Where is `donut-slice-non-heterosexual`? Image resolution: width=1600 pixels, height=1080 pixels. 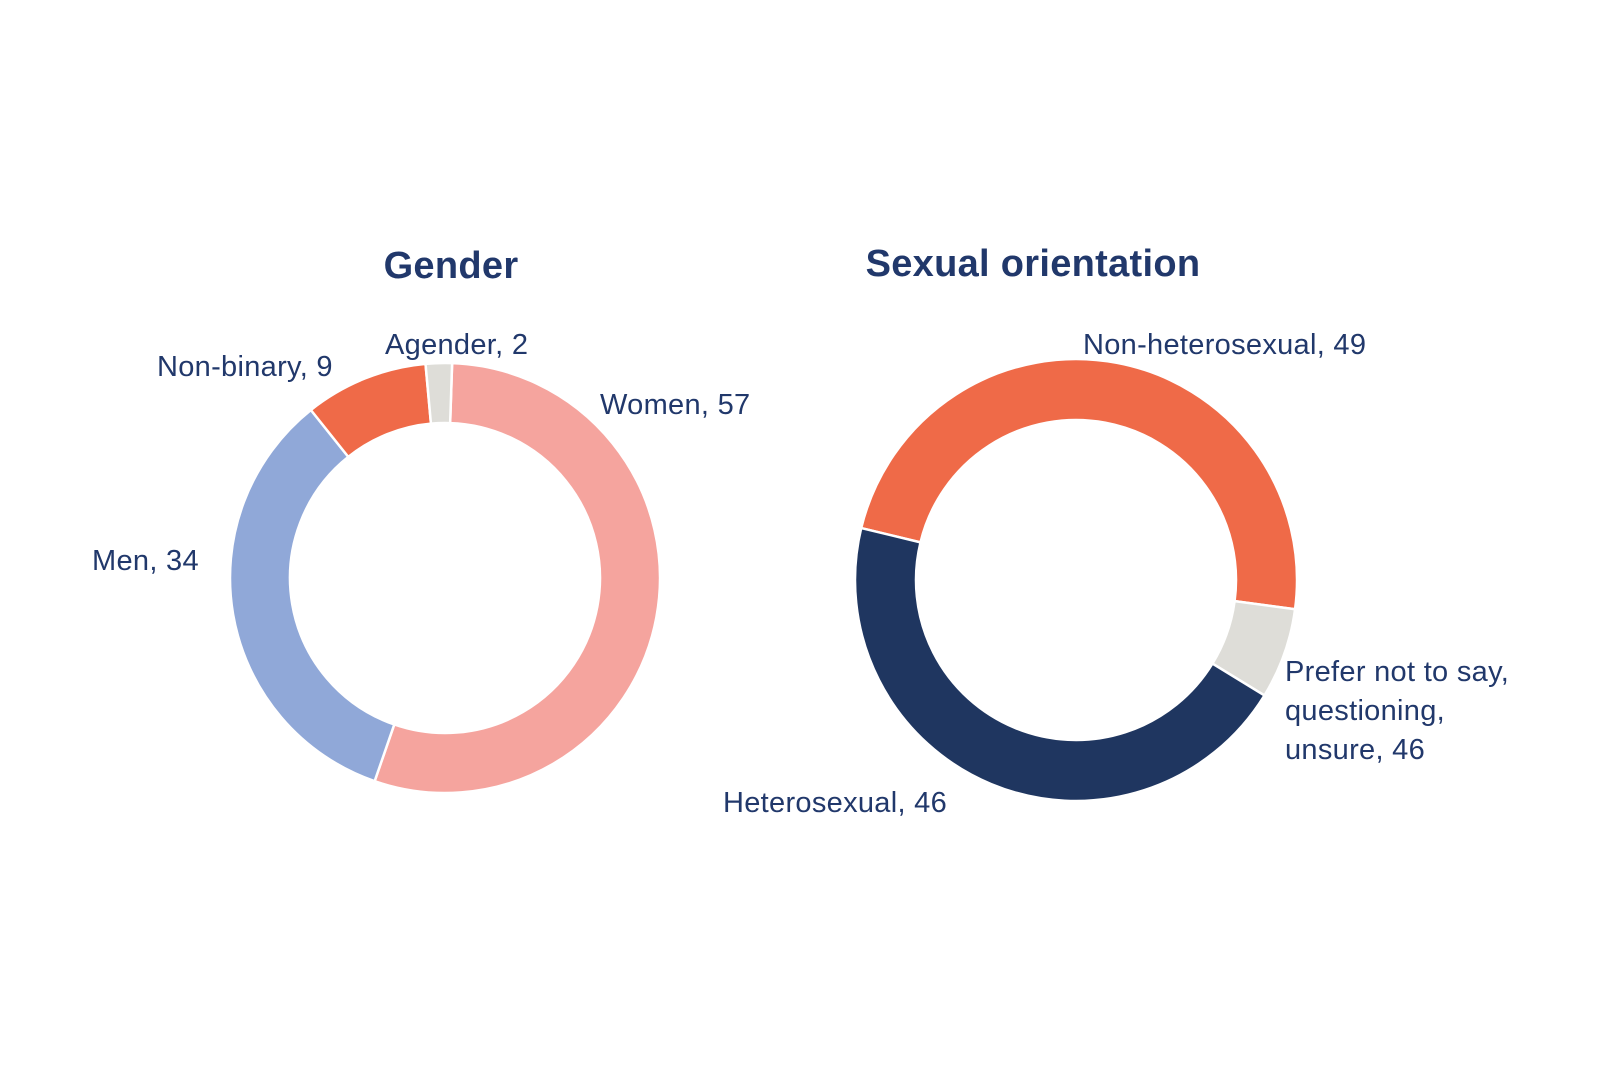 donut-slice-non-heterosexual is located at coordinates (1079, 484).